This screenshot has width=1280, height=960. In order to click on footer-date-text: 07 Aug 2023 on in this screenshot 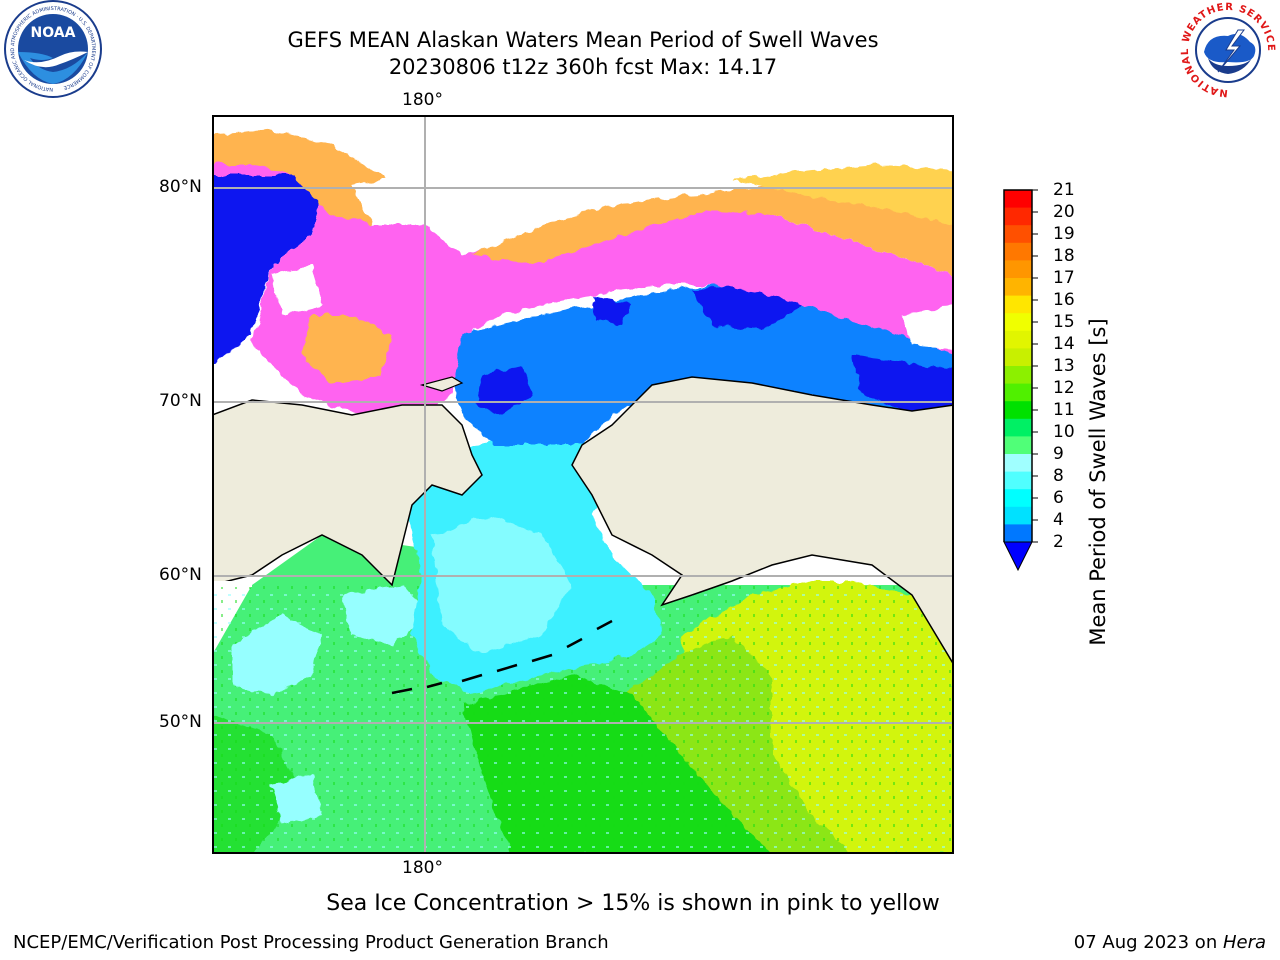, I will do `click(1148, 942)`.